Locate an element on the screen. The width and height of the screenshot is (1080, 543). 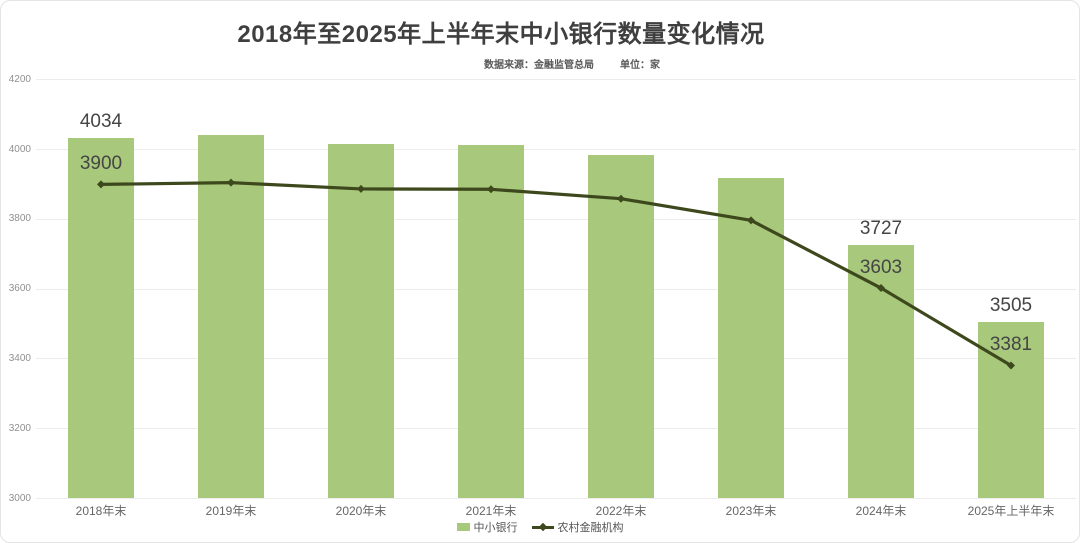
y-tick-label: 3600 is located at coordinates (19, 289).